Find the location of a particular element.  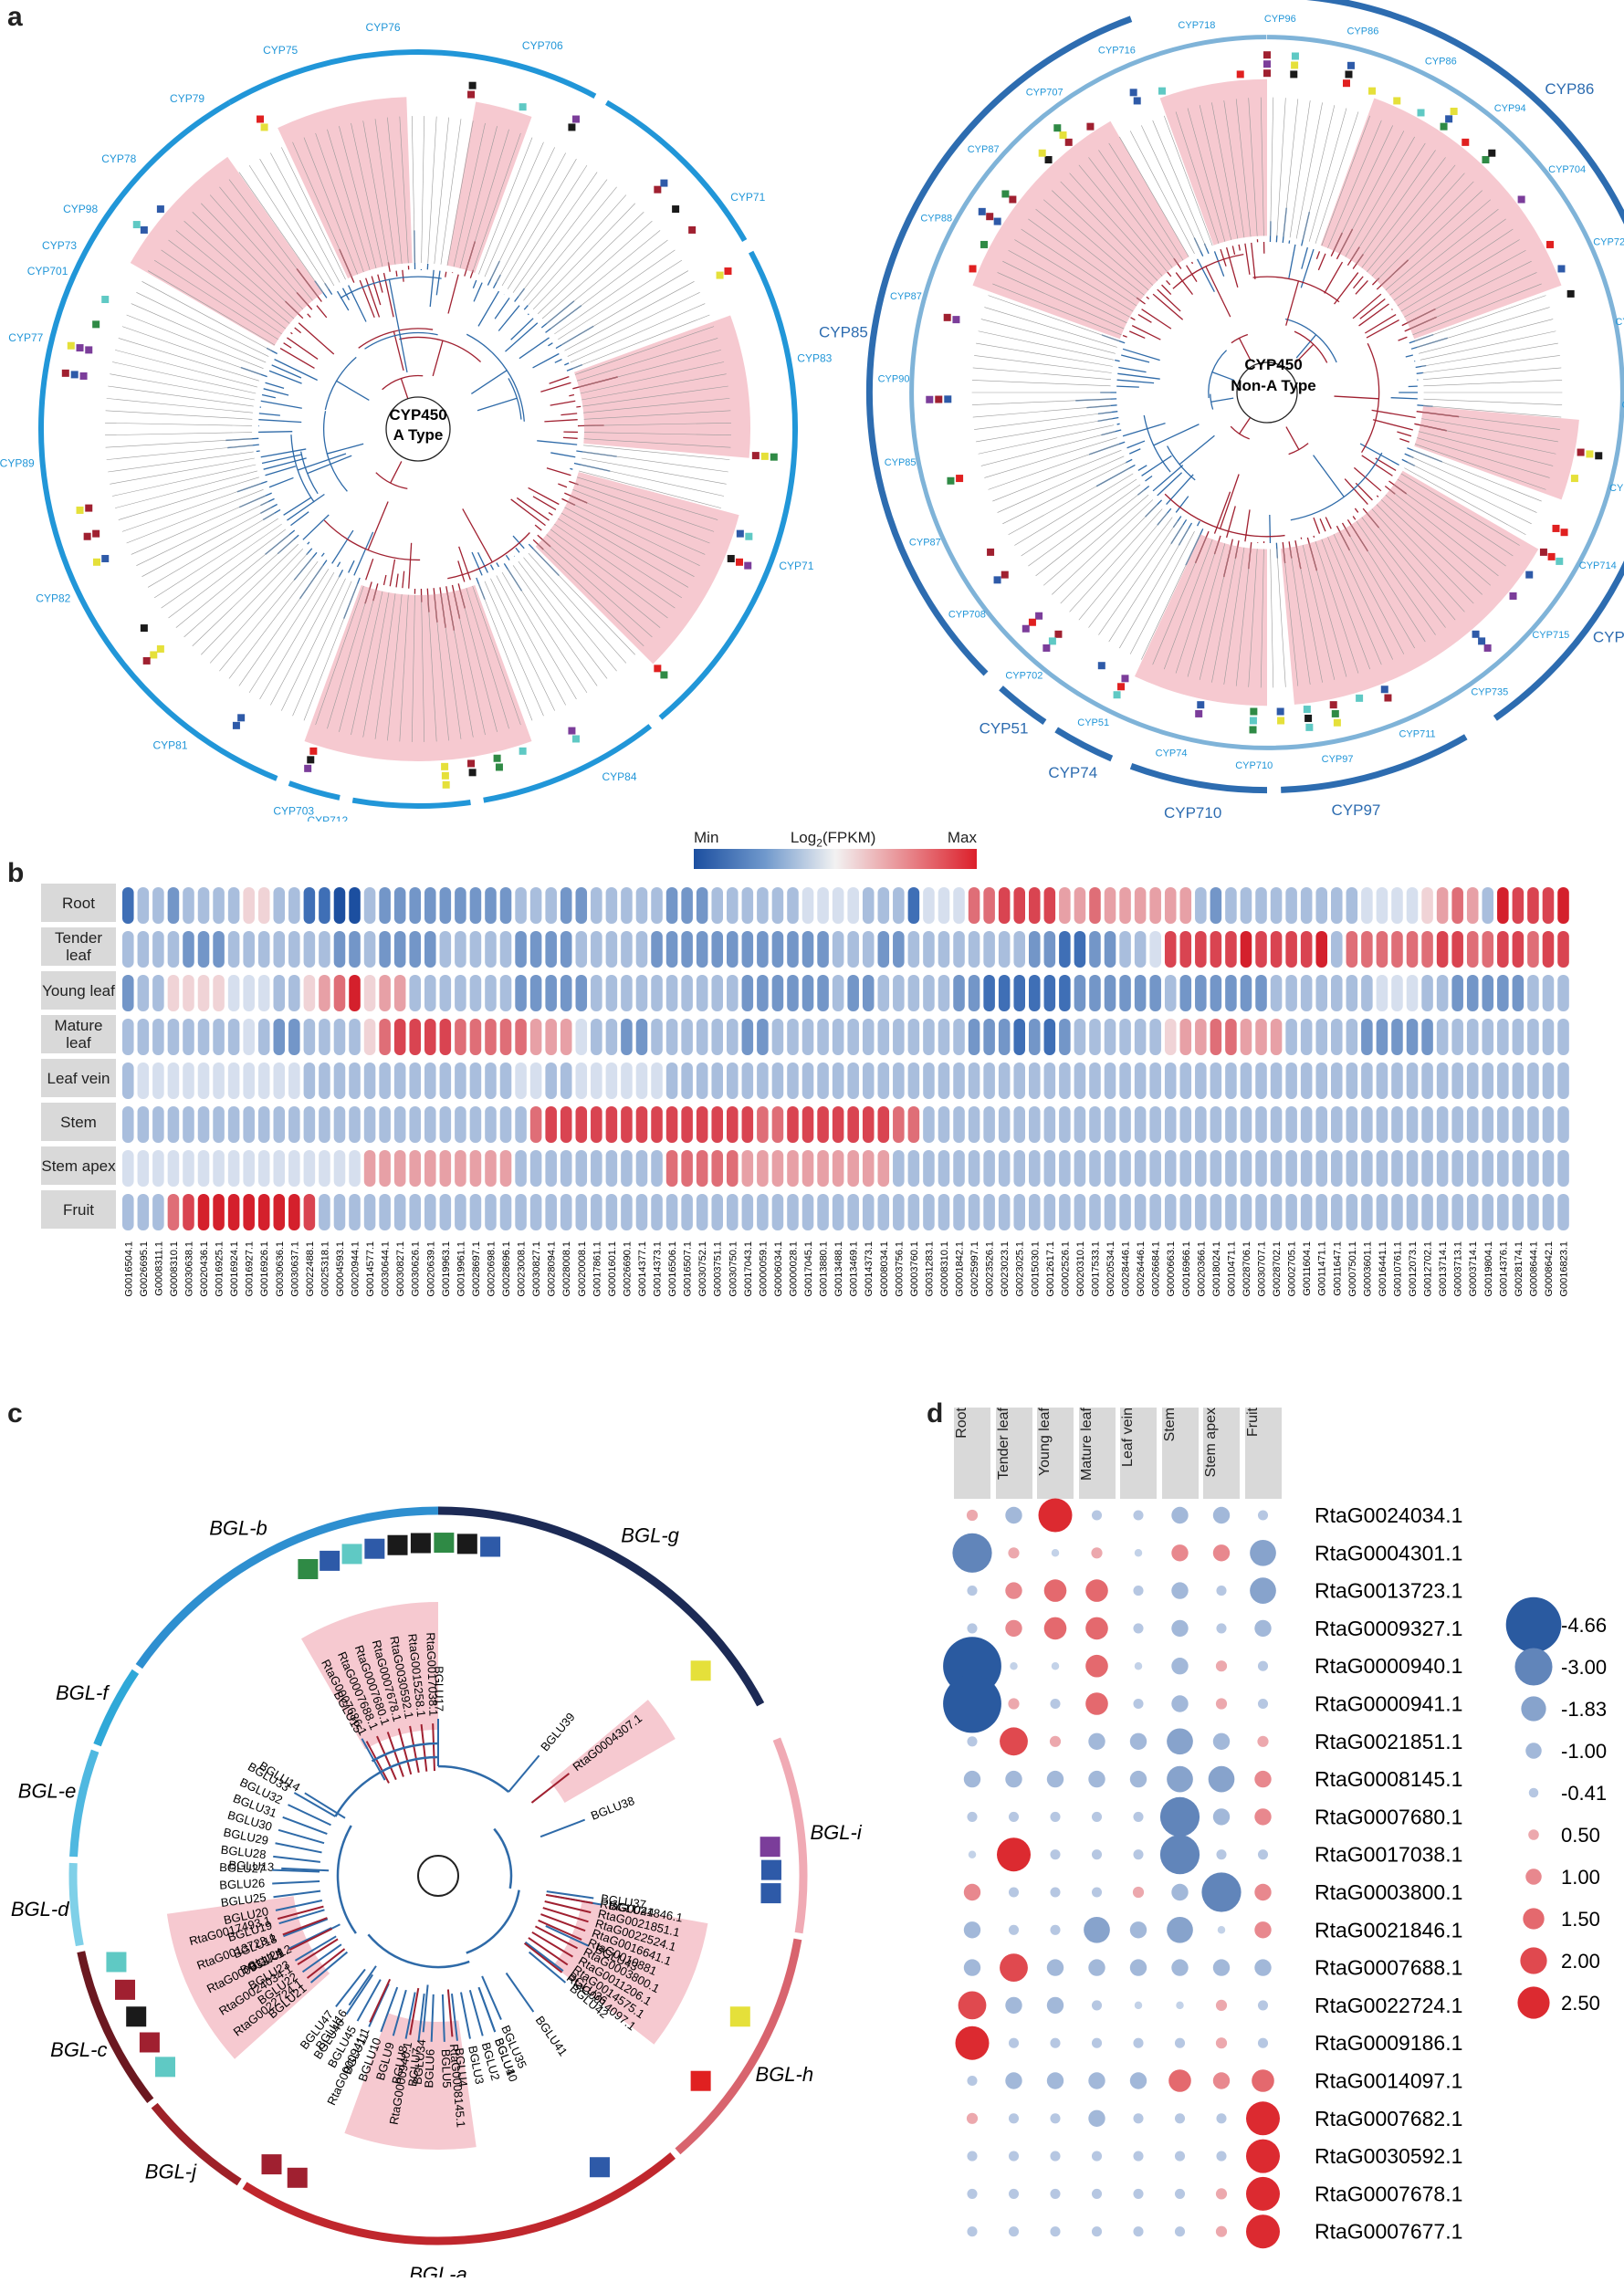

heatmap-gene-label: RtaG0030707.1 is located at coordinates (1262, 1268).